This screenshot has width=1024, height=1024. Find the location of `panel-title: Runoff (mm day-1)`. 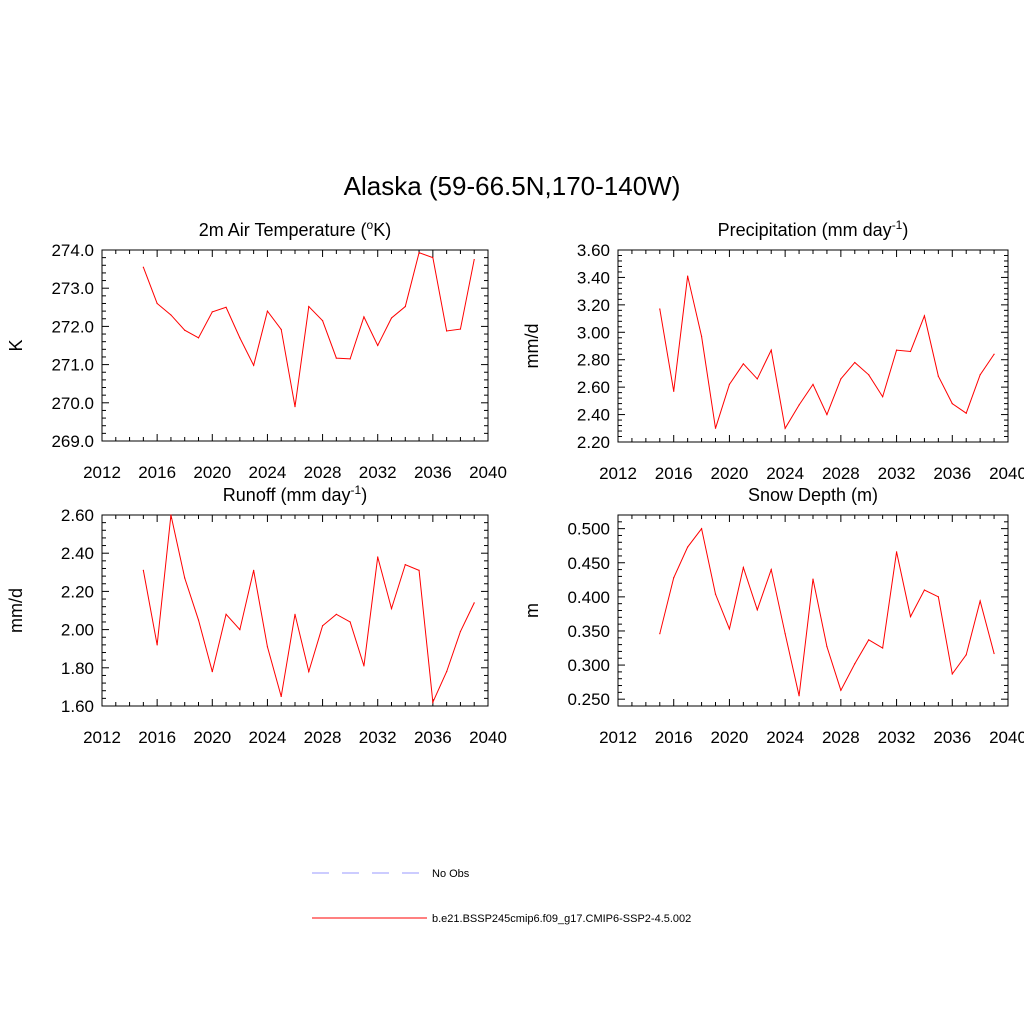

panel-title: Runoff (mm day-1) is located at coordinates (295, 494).